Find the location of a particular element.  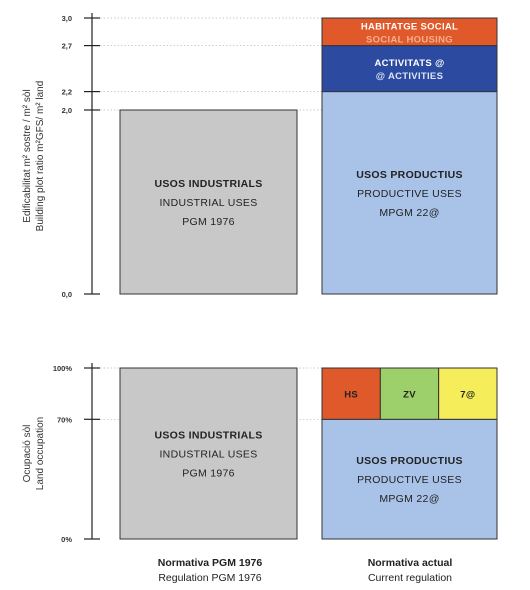

category-label: Current regulation is located at coordinates (410, 578).